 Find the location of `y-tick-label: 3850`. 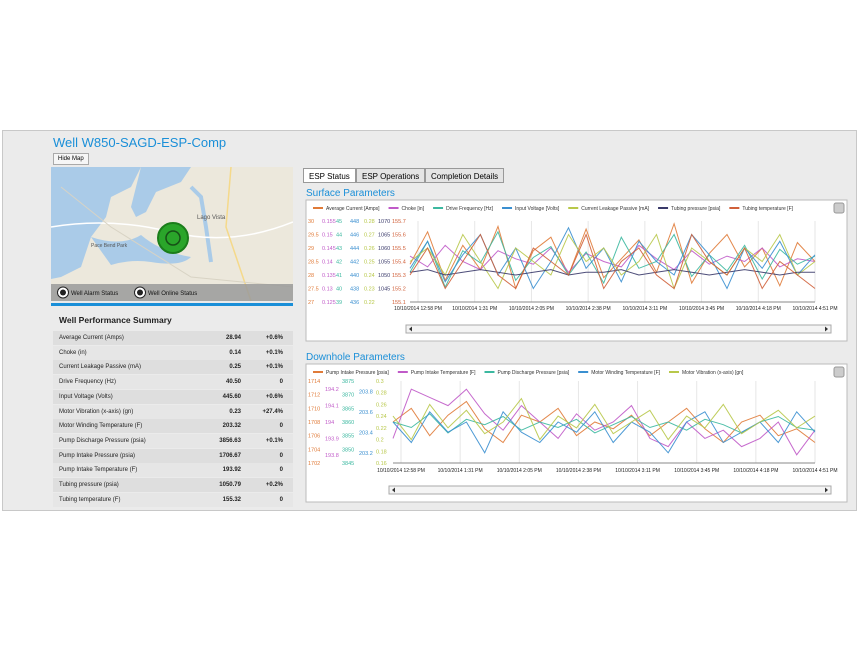

y-tick-label: 3850 is located at coordinates (348, 450).